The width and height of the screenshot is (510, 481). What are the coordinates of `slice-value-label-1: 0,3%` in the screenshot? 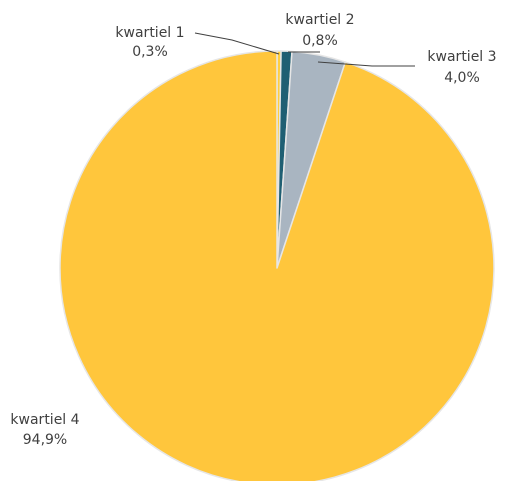 It's located at (150, 52).